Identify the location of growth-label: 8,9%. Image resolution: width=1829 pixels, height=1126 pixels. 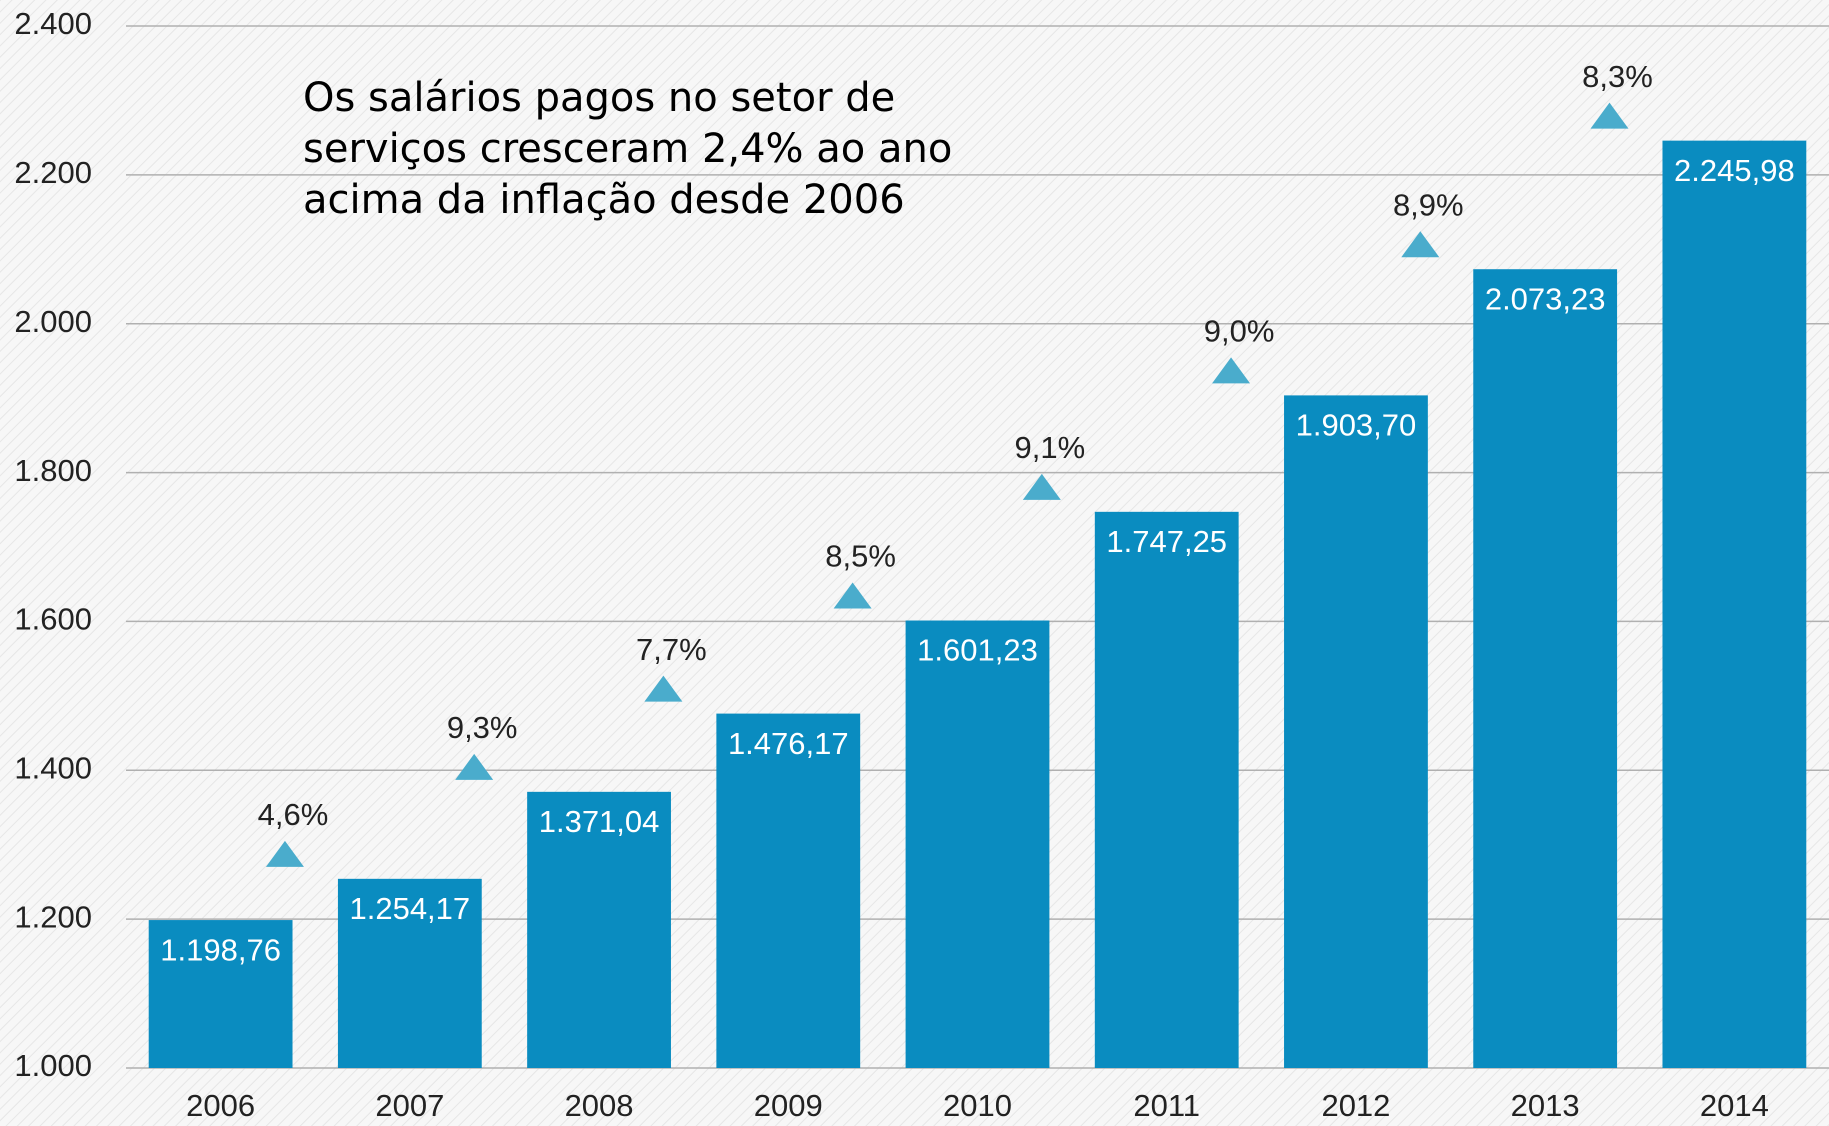
(1428, 204).